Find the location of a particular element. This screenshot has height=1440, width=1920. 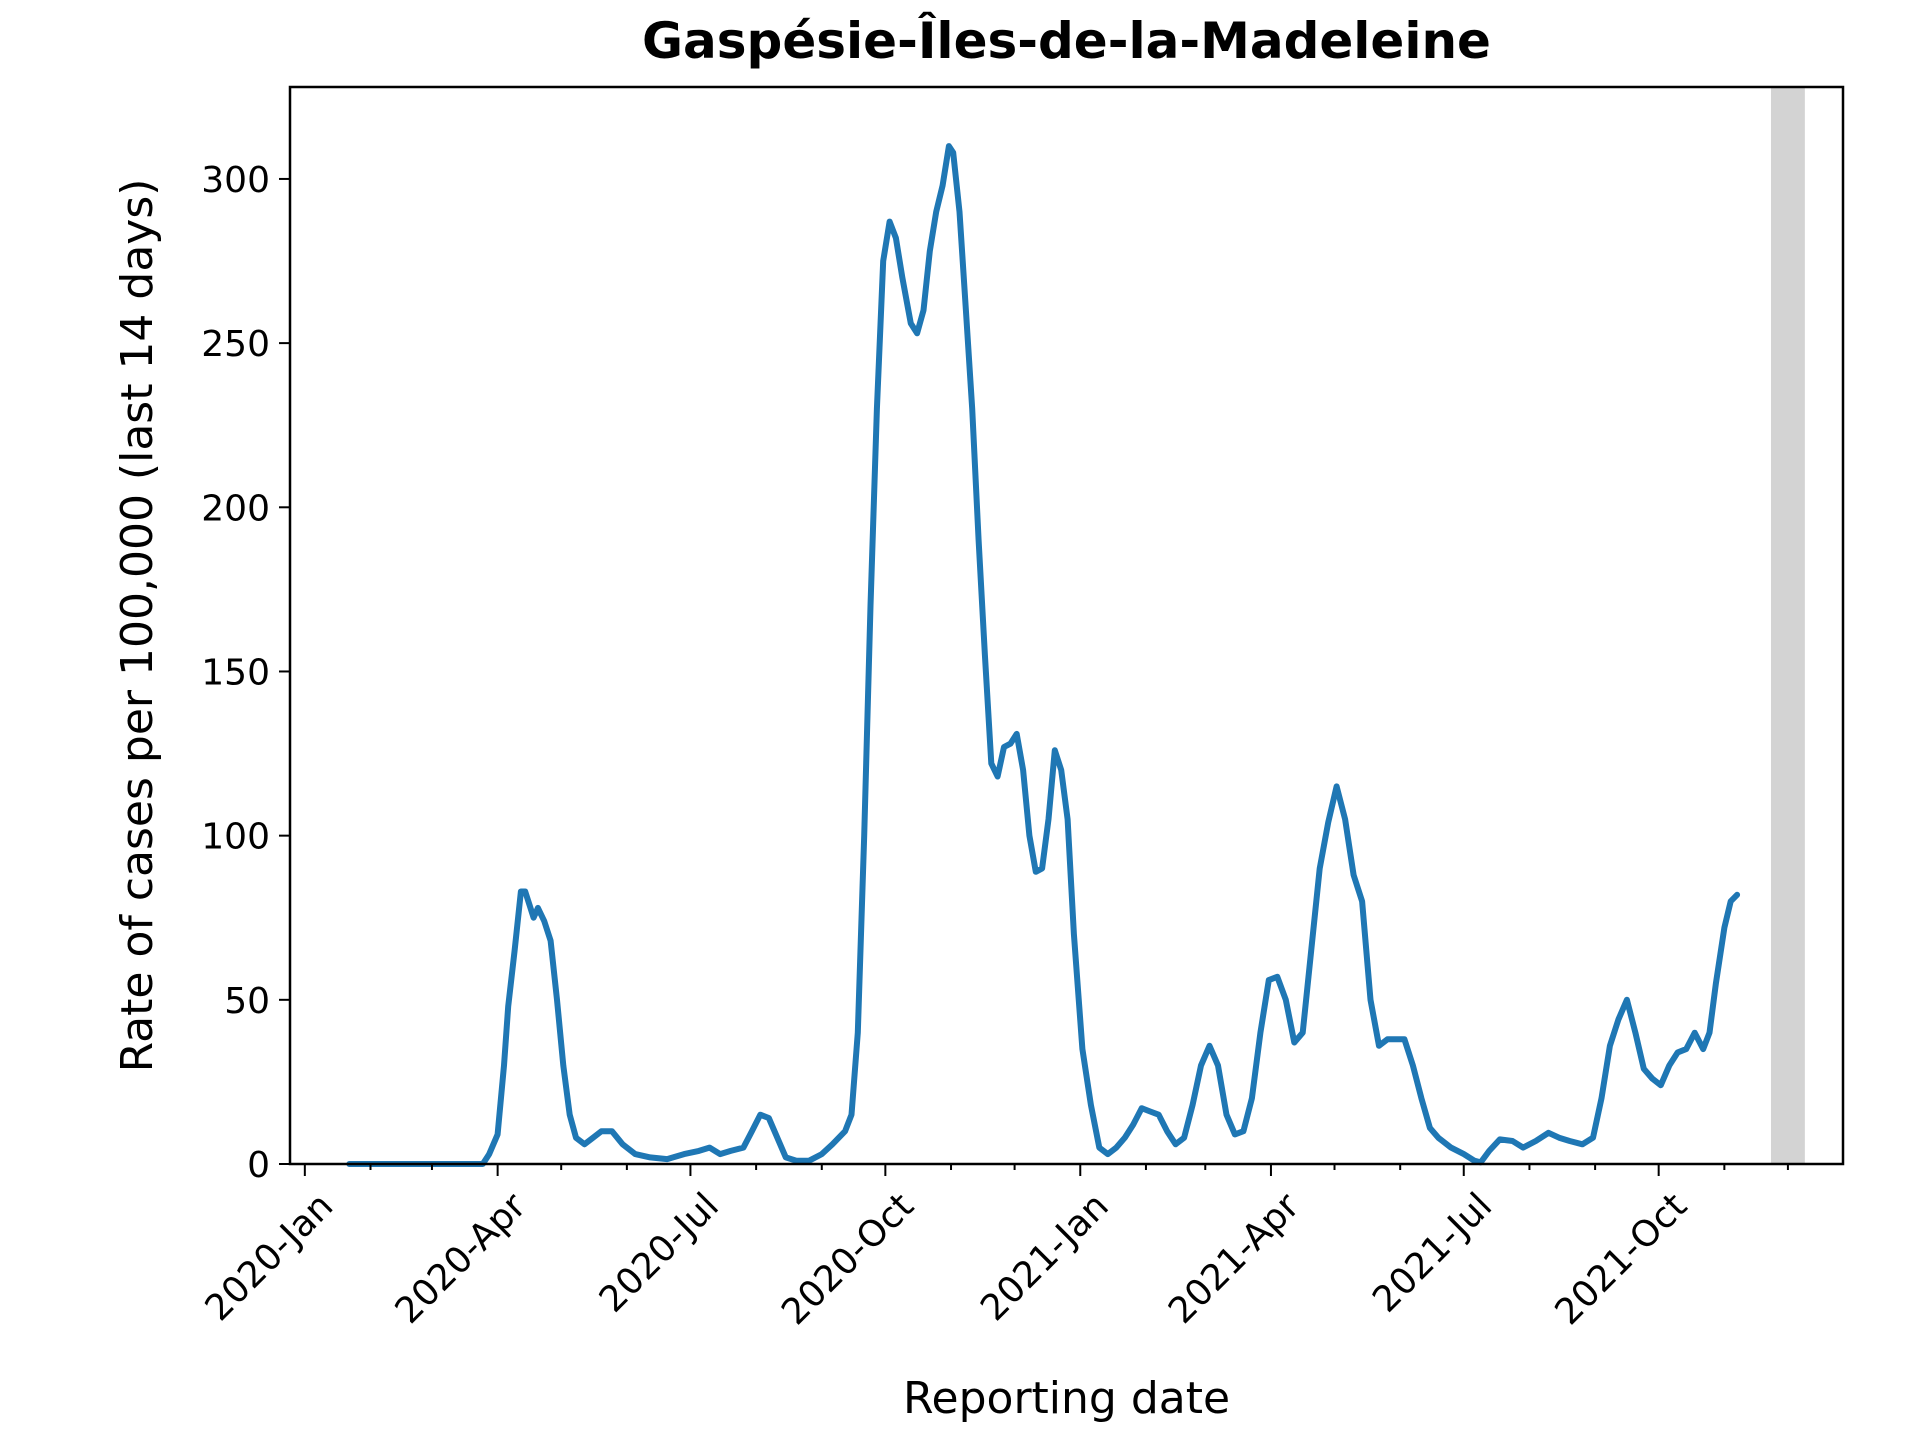

x-tick-label: 2020-Jan is located at coordinates (270, 1257).